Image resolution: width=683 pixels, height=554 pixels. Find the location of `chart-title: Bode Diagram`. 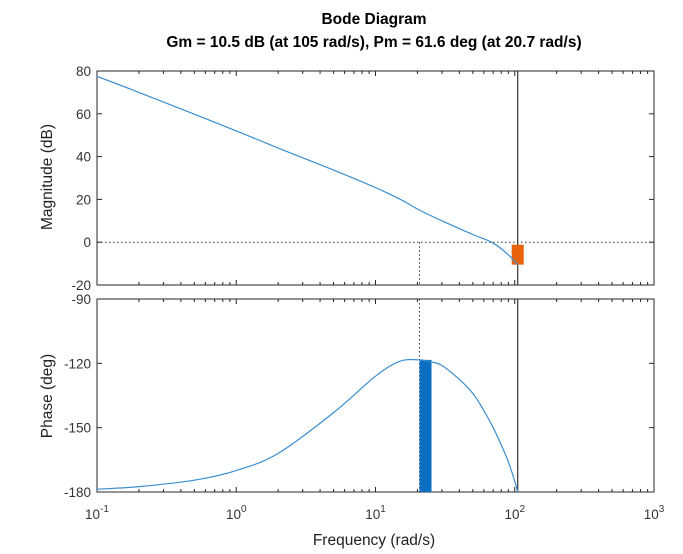

chart-title: Bode Diagram is located at coordinates (373, 19).